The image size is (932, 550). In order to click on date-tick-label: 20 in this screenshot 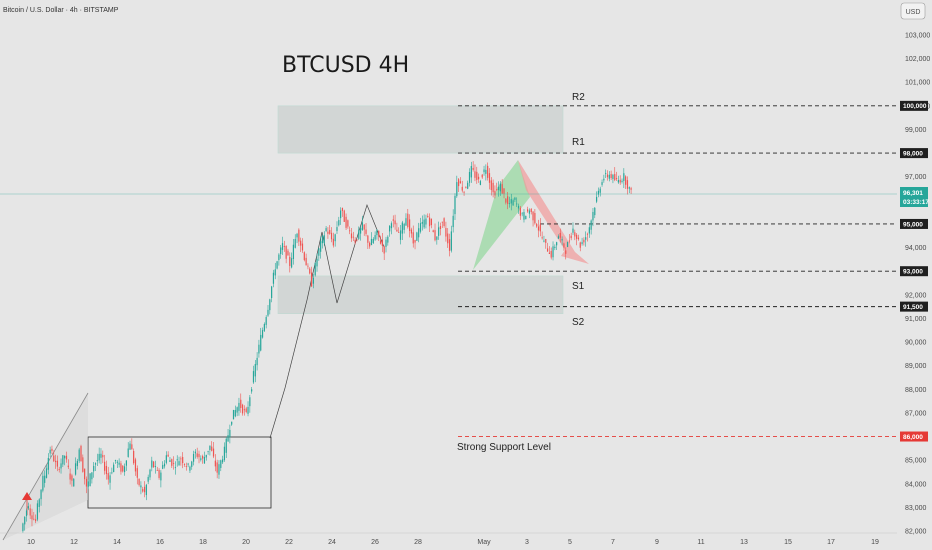, I will do `click(246, 542)`.